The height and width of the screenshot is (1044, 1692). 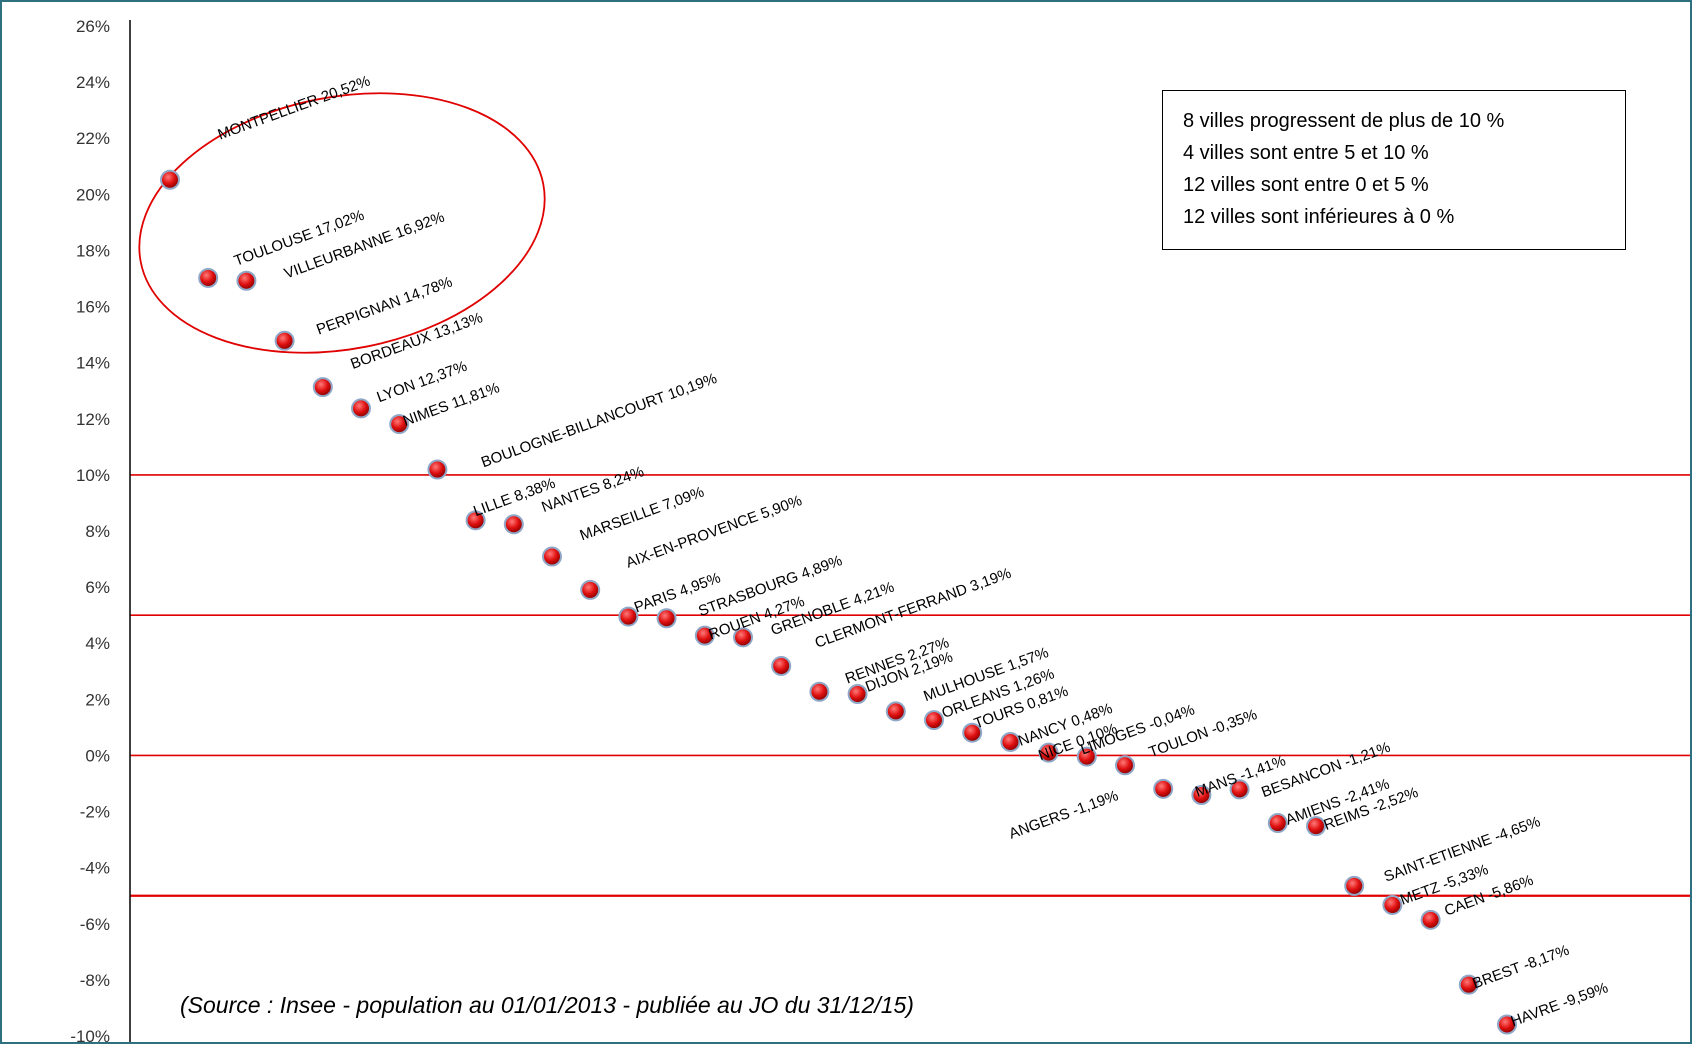 I want to click on highlight-ellipse-shape, so click(x=342, y=223).